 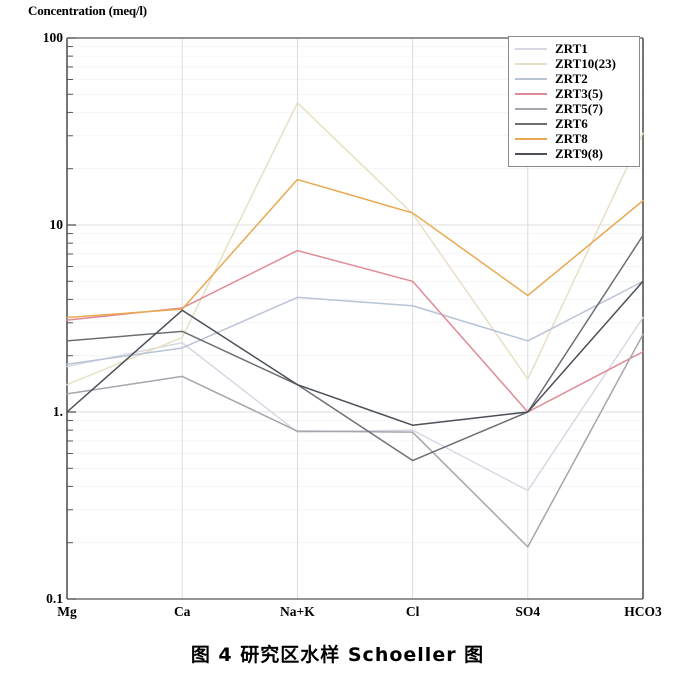 I want to click on legend-row: ZRT8, so click(x=574, y=138).